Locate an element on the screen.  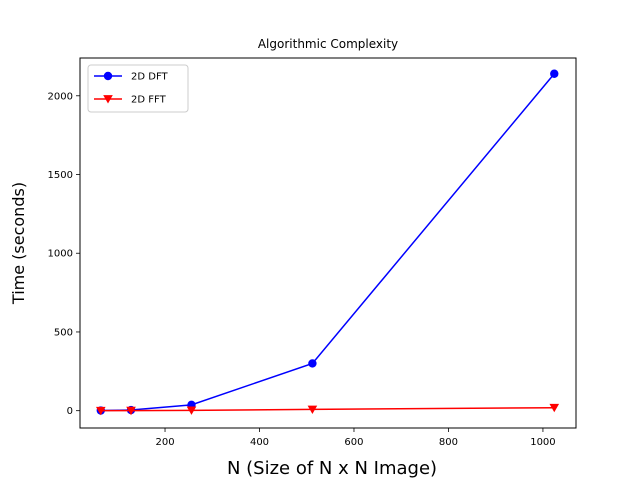
y-axis: 0 500 1000 1500 2000 is located at coordinates (64, 254).